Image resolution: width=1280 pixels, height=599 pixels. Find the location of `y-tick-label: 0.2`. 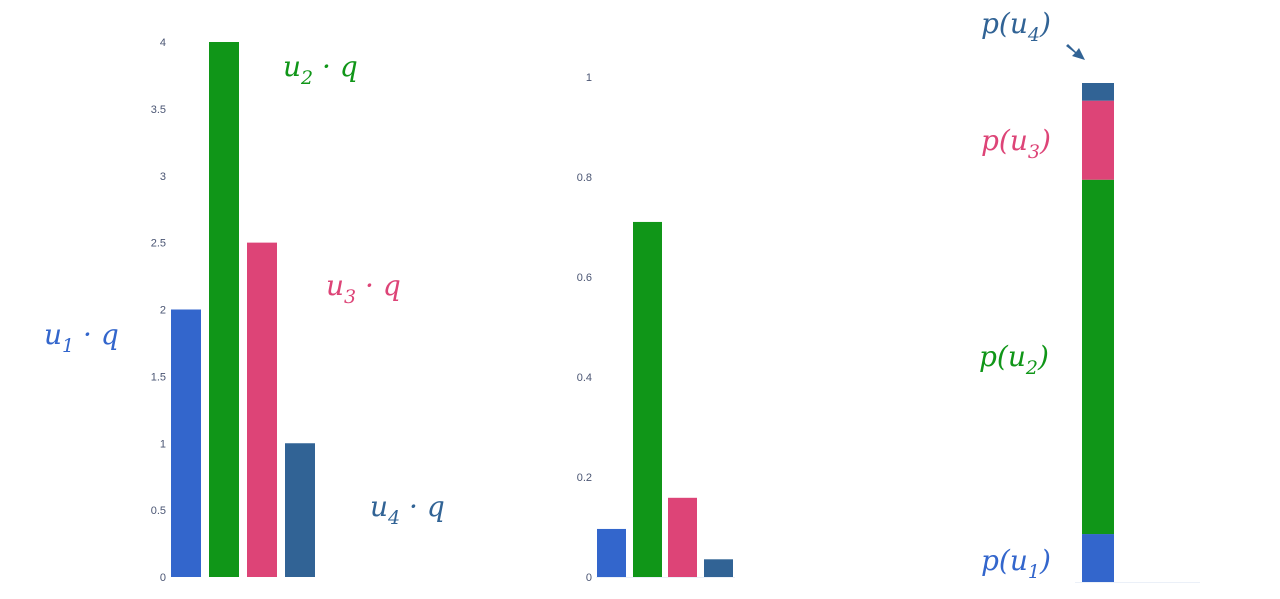

y-tick-label: 0.2 is located at coordinates (584, 478).